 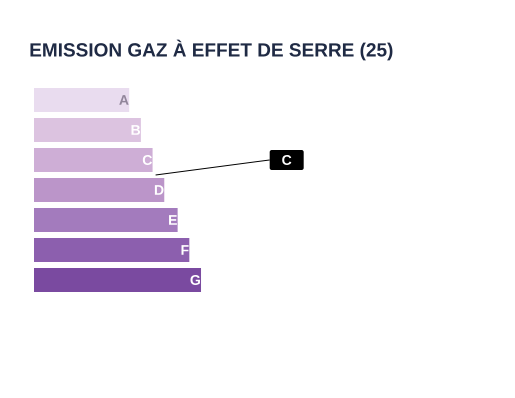 What do you see at coordinates (195, 280) in the screenshot?
I see `y-tick-label: G` at bounding box center [195, 280].